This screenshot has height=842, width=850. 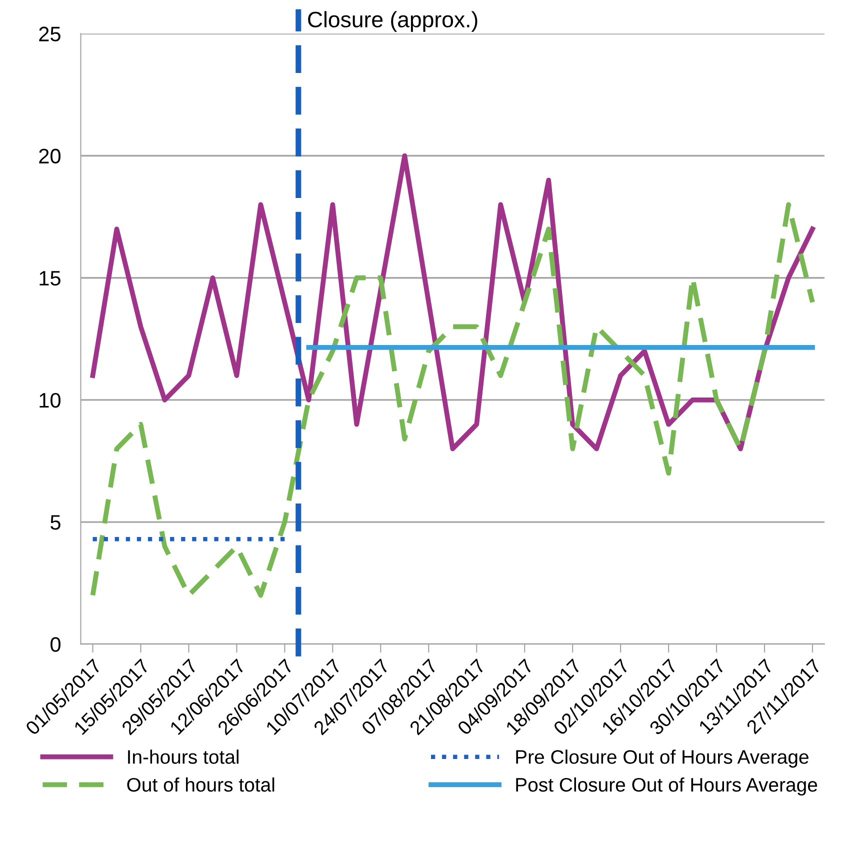 I want to click on legend-label: Out of hours total, so click(x=200, y=784).